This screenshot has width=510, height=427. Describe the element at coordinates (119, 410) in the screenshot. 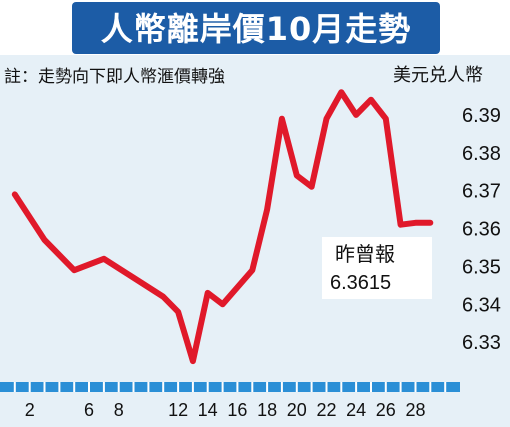

I see `x-tick-label: 8` at that location.